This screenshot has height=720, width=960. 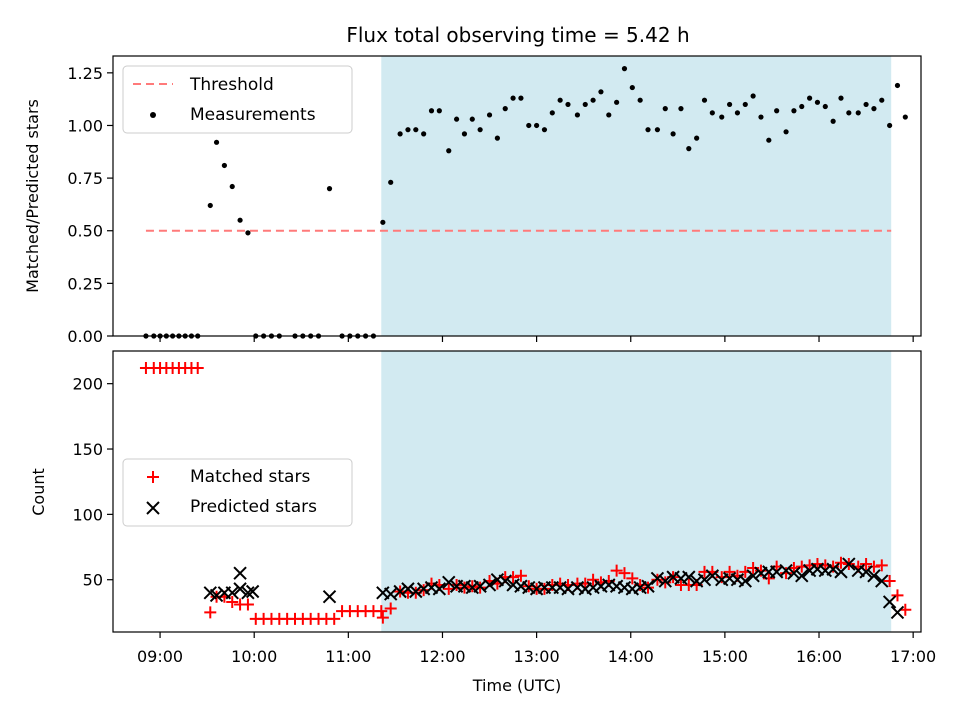 What do you see at coordinates (536, 339) in the screenshot?
I see `top-x-ticks` at bounding box center [536, 339].